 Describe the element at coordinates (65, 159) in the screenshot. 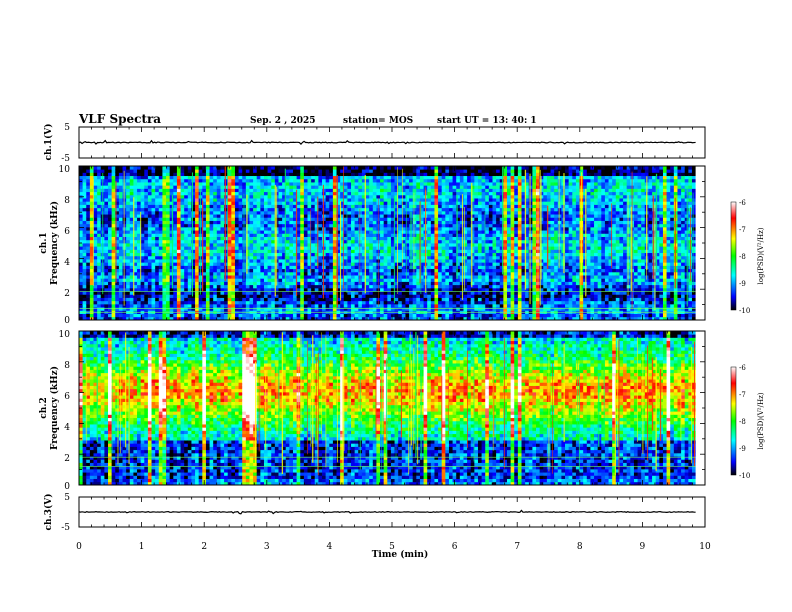

I see `ch1-ytick-bottom: -5` at that location.